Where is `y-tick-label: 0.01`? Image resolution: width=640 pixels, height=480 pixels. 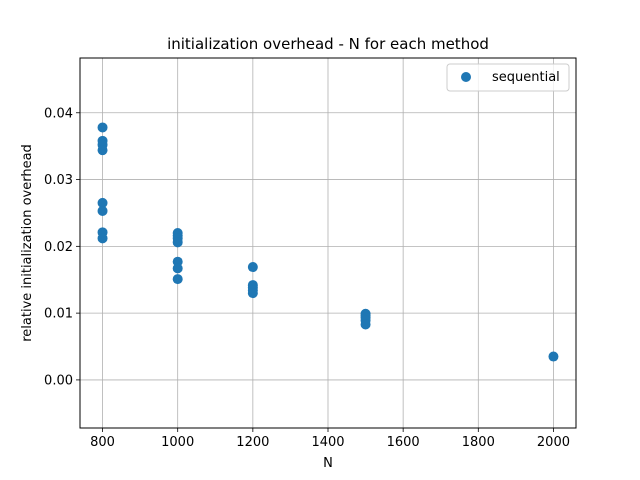
y-tick-label: 0.01 is located at coordinates (58, 314).